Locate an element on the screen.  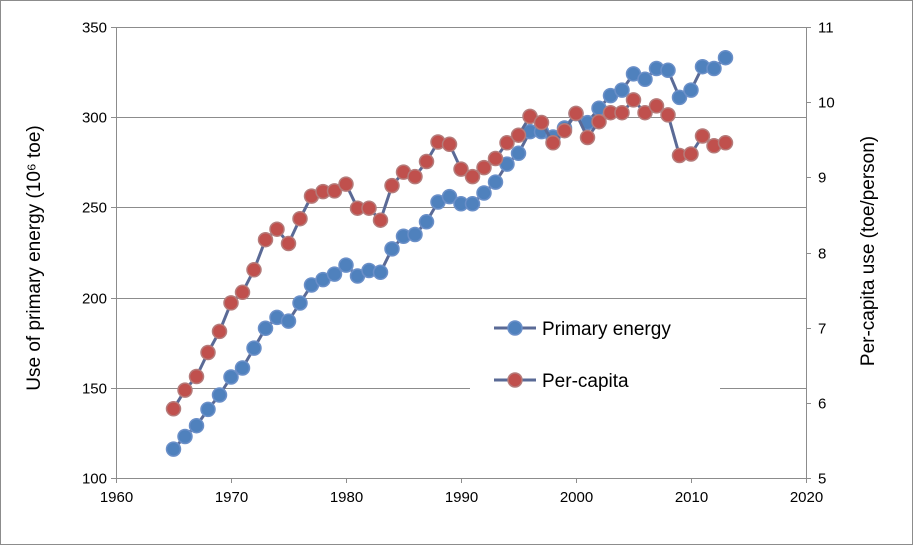
data-point-primary-energy-2004 is located at coordinates (622, 90).